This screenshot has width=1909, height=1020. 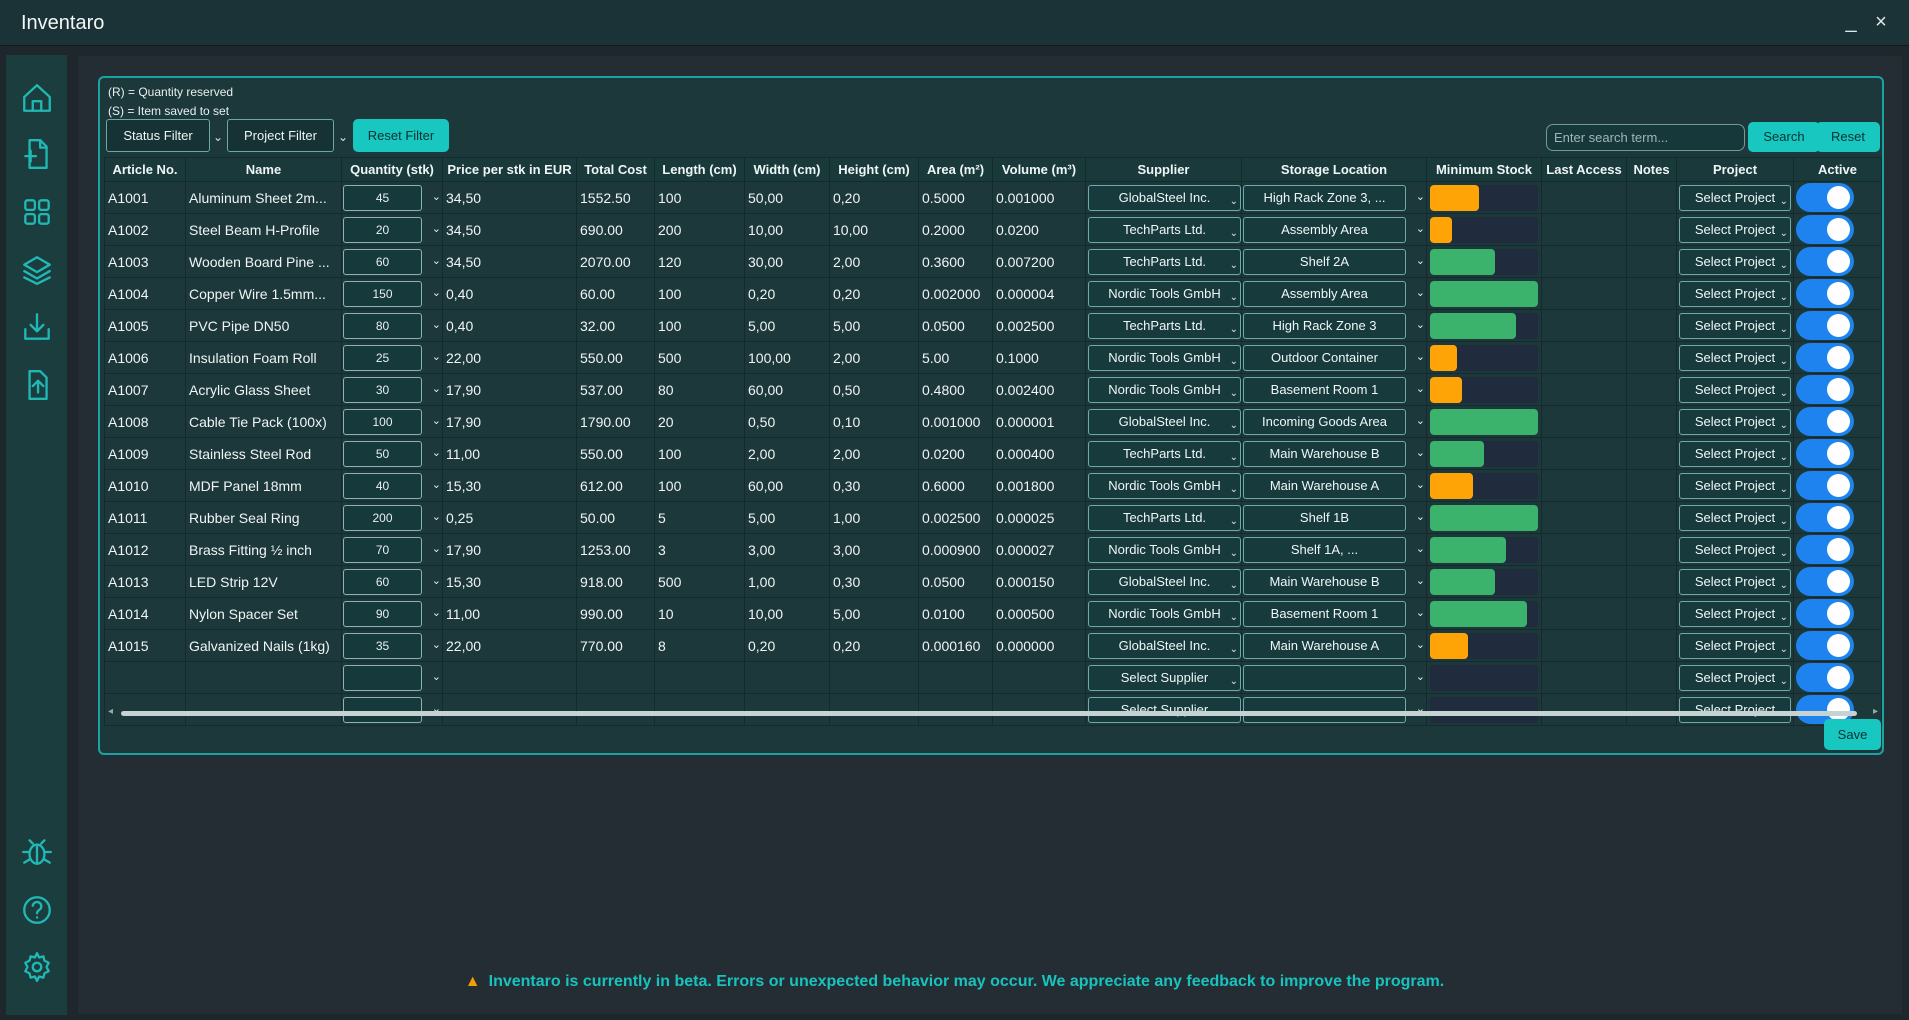 What do you see at coordinates (1324, 357) in the screenshot?
I see `storage-location-select: Outdoor Container` at bounding box center [1324, 357].